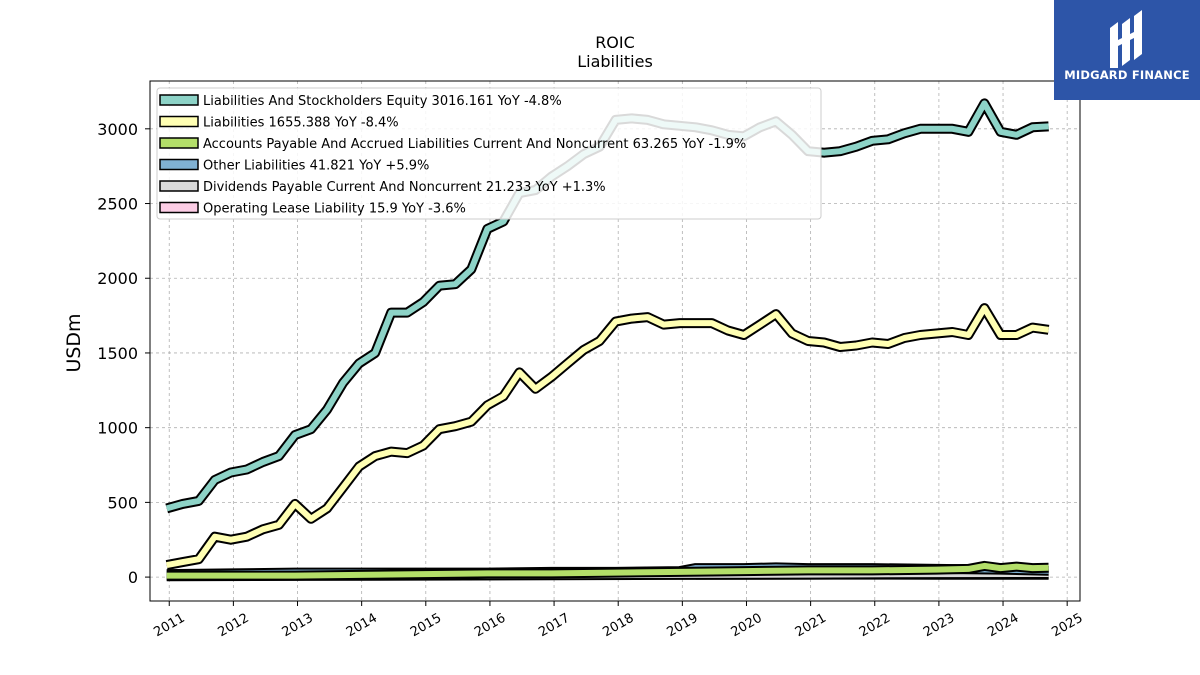 The height and width of the screenshot is (675, 1200). Describe the element at coordinates (747, 626) in the screenshot. I see `x-tick-label: 2020` at that location.